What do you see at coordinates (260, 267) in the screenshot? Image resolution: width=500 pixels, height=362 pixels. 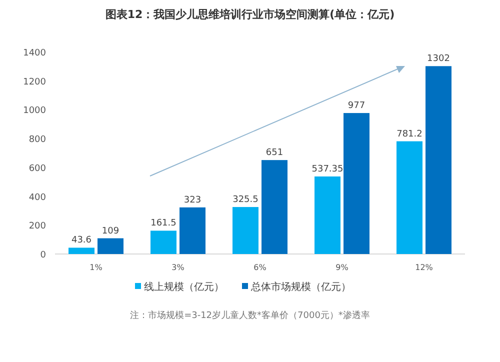 I see `x-tick-label: 6%` at bounding box center [260, 267].